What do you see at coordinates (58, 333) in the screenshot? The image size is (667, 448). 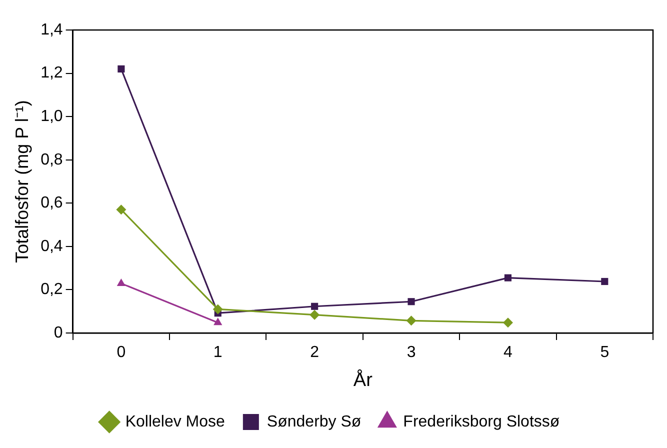 I see `y-tick-label: 0` at bounding box center [58, 333].